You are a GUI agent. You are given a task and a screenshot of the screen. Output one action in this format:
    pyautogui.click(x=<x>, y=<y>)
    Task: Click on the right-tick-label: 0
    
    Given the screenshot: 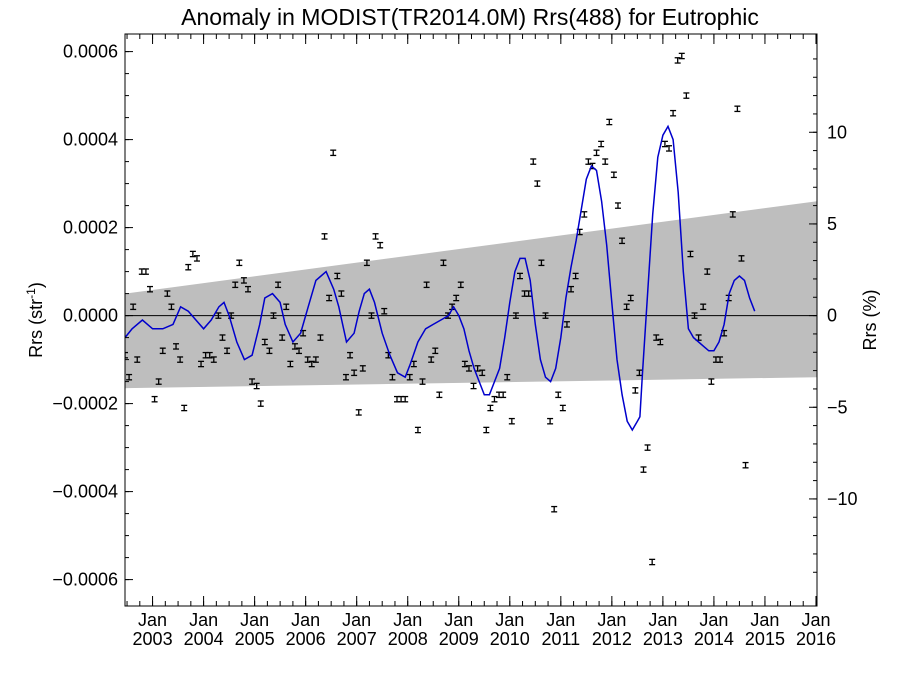 What is the action you would take?
    pyautogui.click(x=832, y=316)
    